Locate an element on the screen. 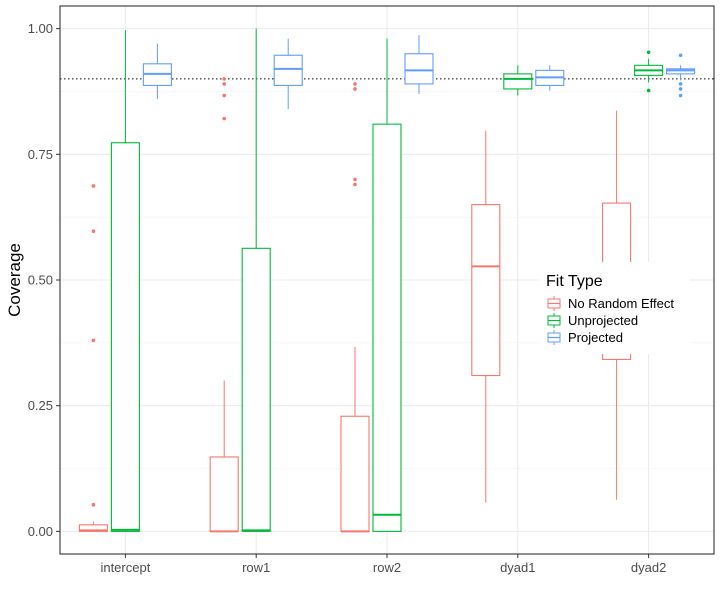  y-tick-label: 0.75 is located at coordinates (40, 154).